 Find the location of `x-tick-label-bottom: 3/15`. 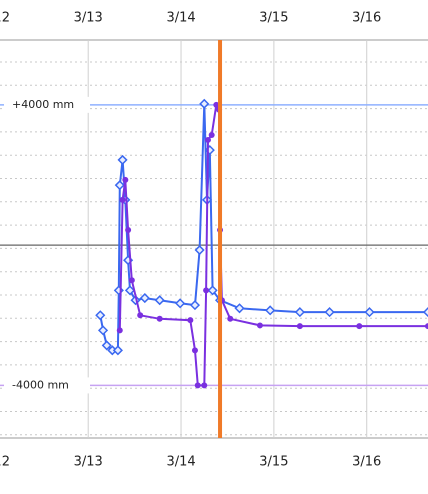

x-tick-label-bottom: 3/15 is located at coordinates (273, 462).